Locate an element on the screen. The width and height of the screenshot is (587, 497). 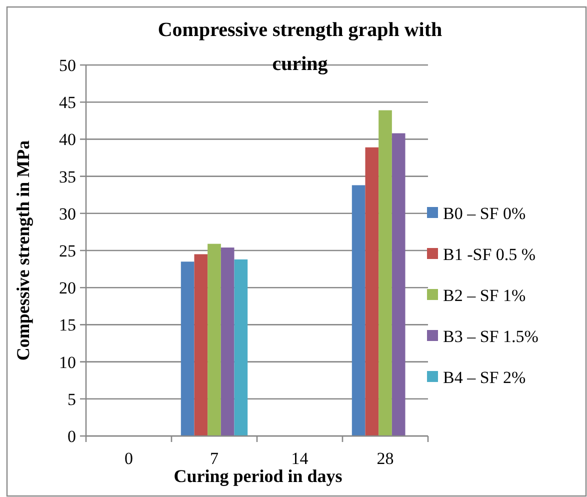
y-tick-label: 0 is located at coordinates (72, 436).